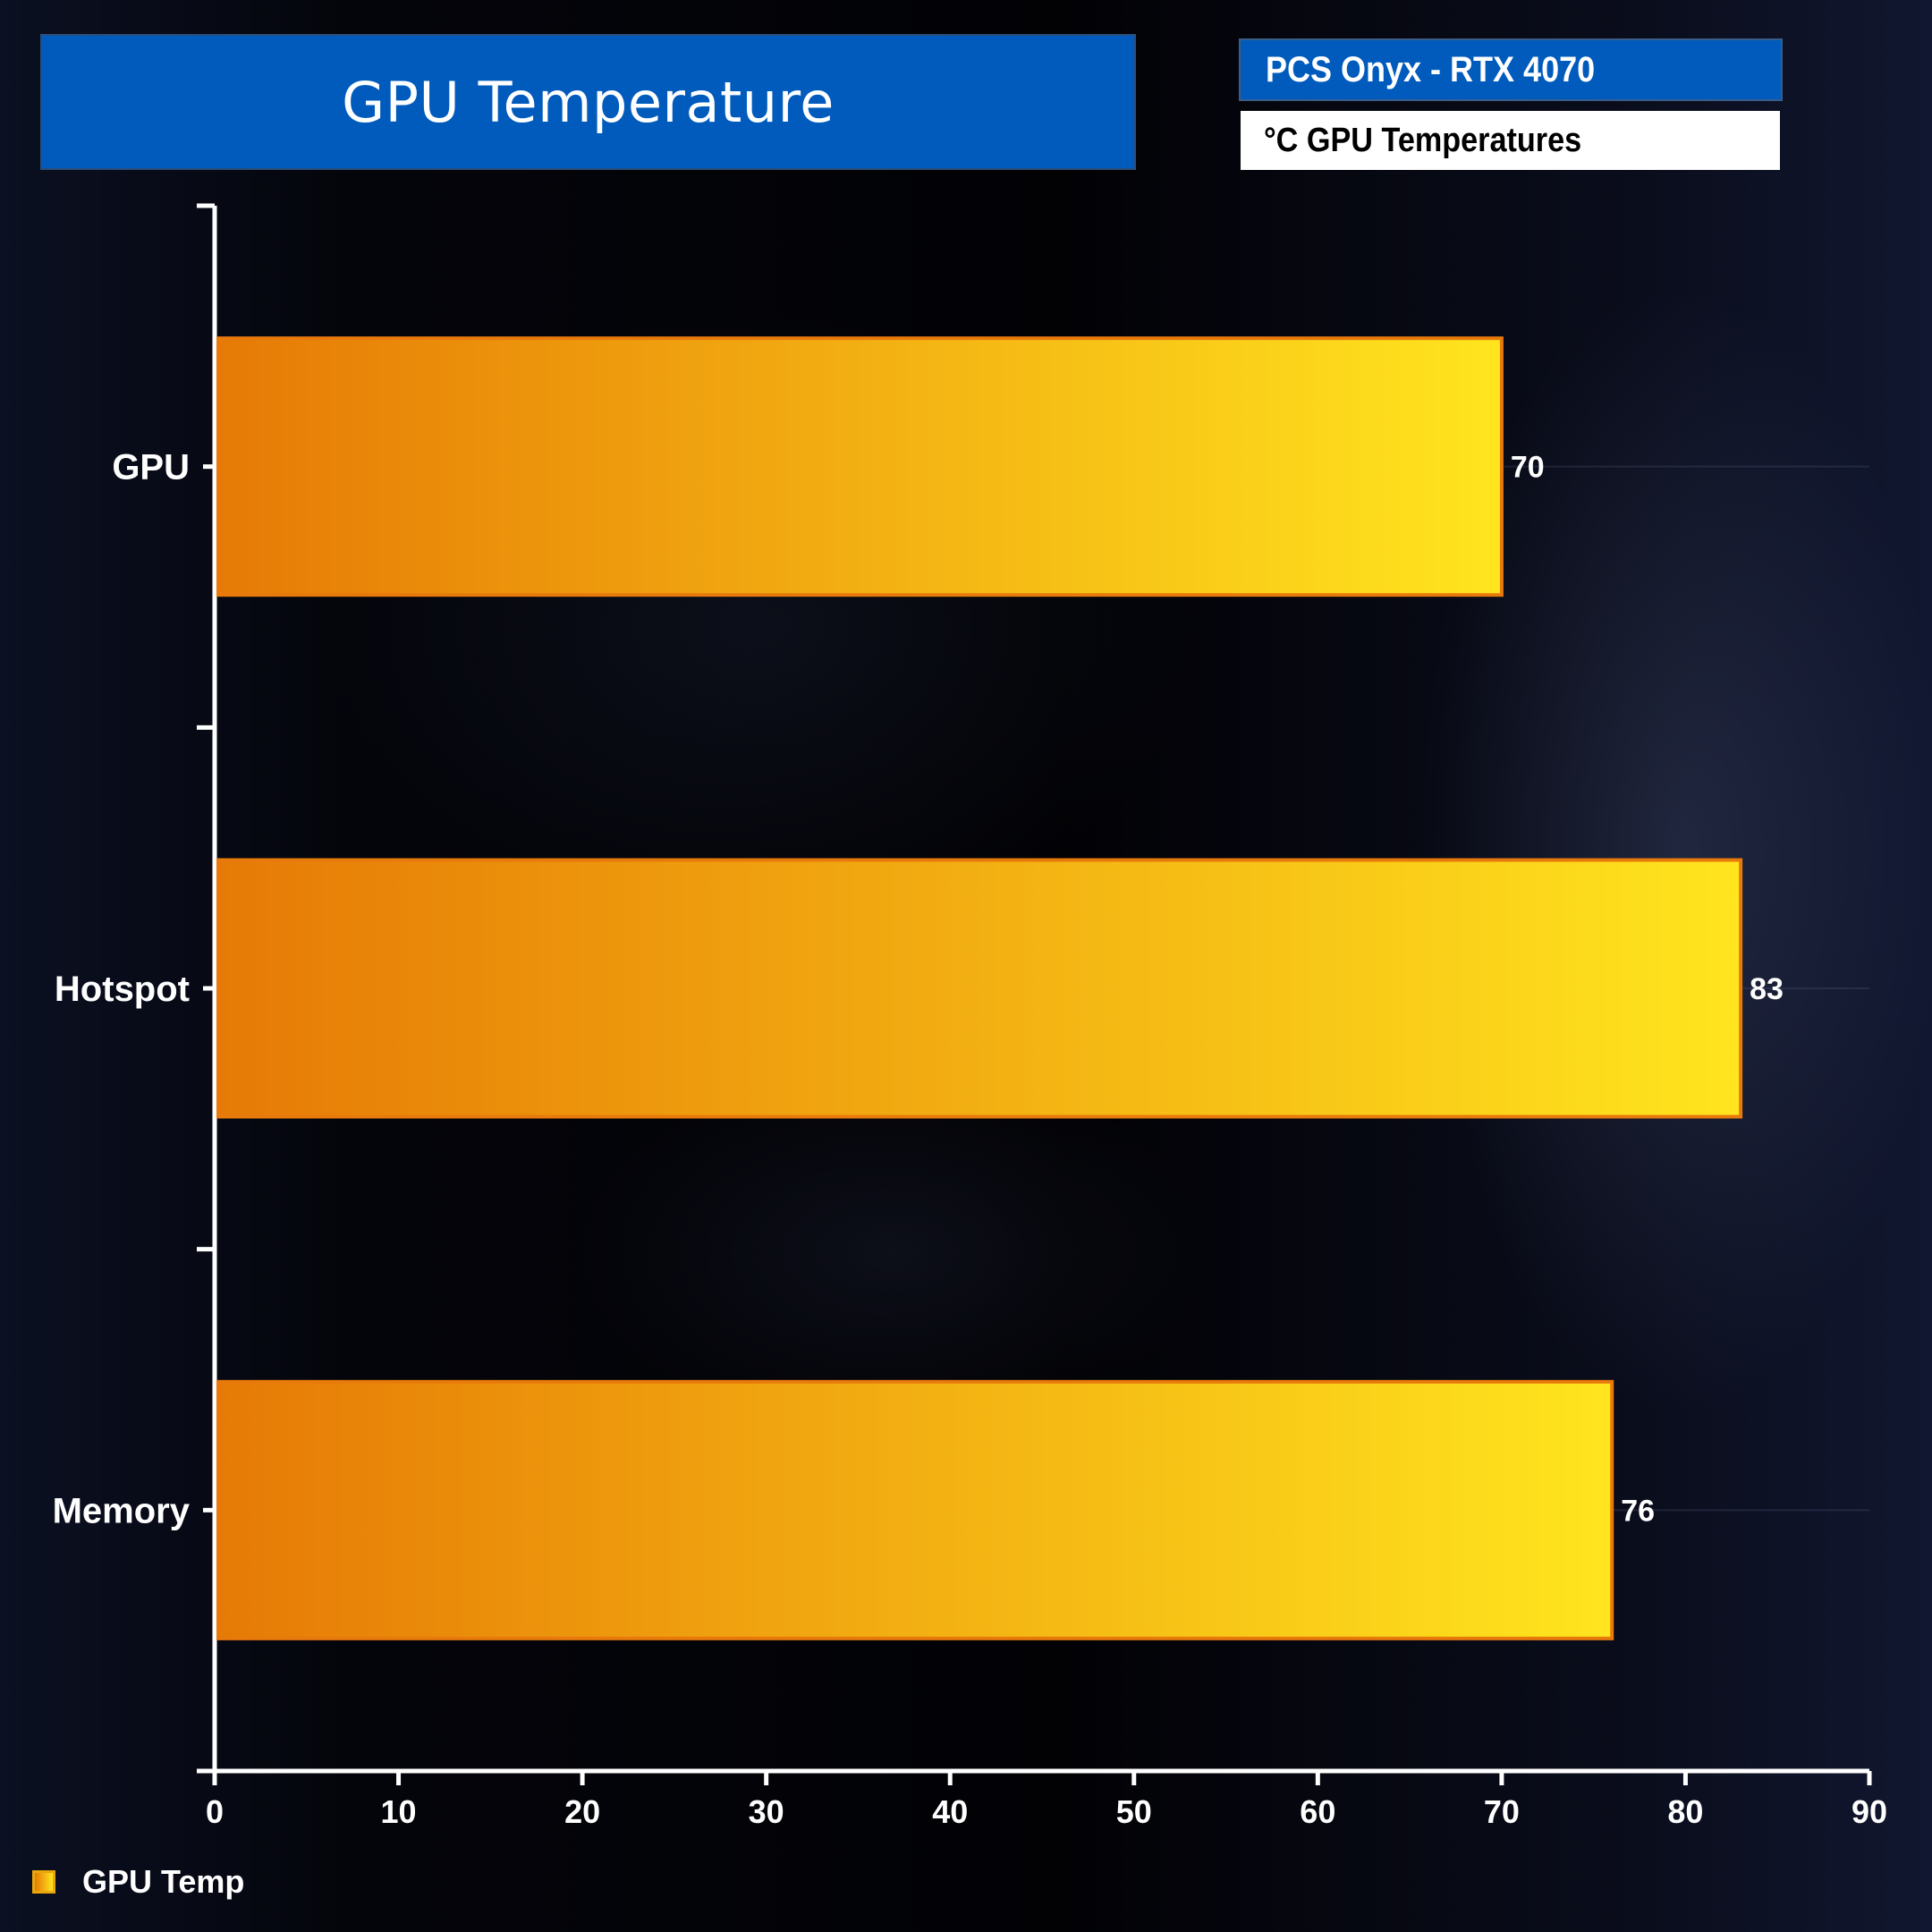 This screenshot has width=1932, height=1932. Describe the element at coordinates (979, 988) in the screenshot. I see `bar-hotspot` at that location.